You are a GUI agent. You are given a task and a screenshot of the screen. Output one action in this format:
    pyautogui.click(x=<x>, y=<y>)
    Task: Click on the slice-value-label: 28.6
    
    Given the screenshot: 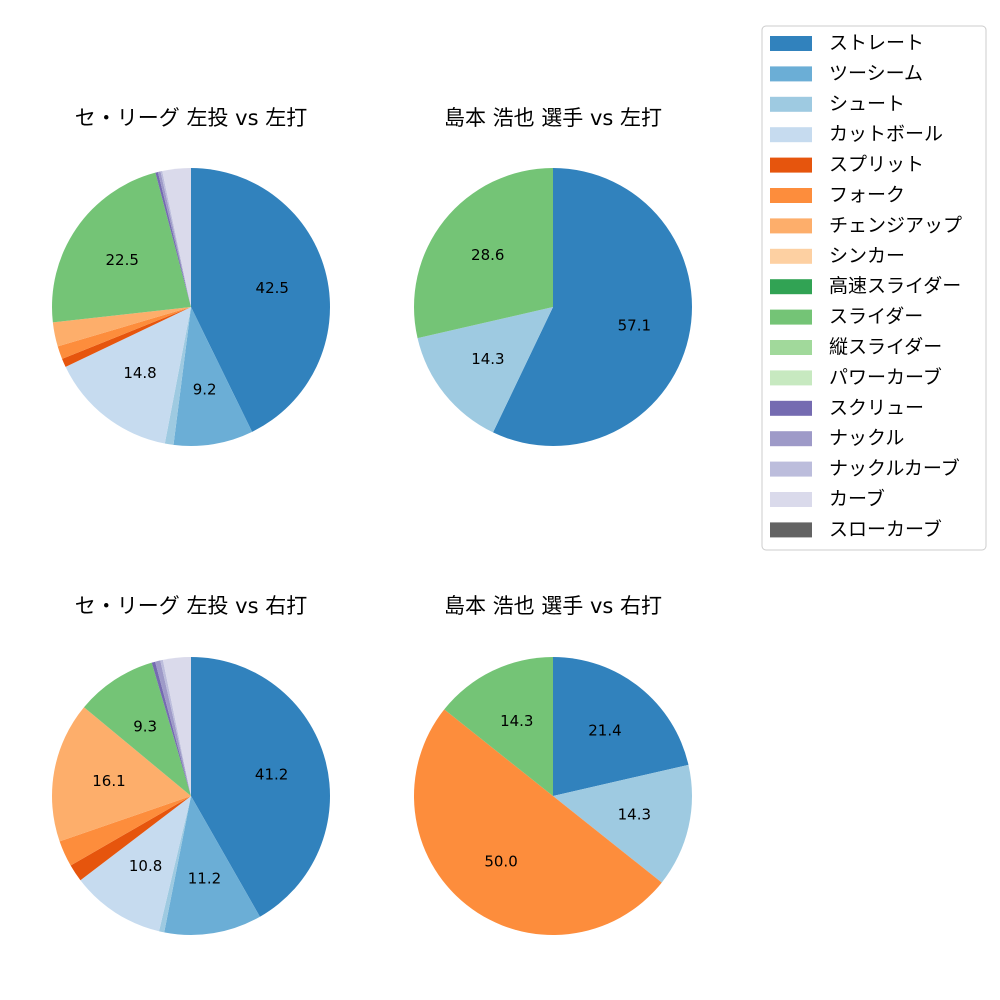 What is the action you would take?
    pyautogui.click(x=487, y=255)
    